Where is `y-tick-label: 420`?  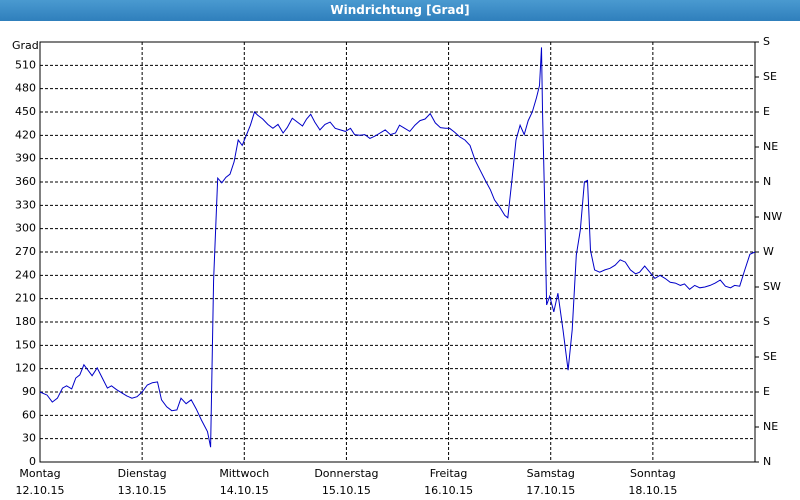 y-tick-label: 420 is located at coordinates (25, 134).